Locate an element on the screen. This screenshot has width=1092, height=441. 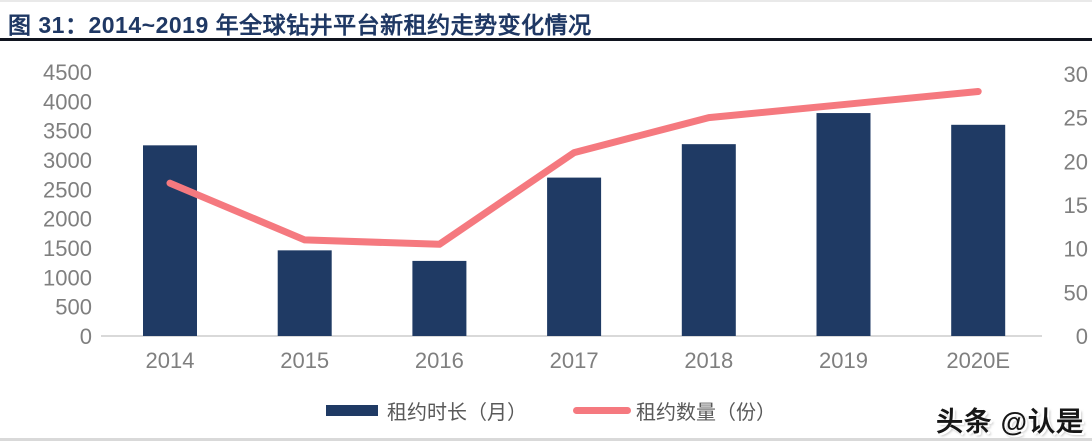
bar-2015 is located at coordinates (304, 293).